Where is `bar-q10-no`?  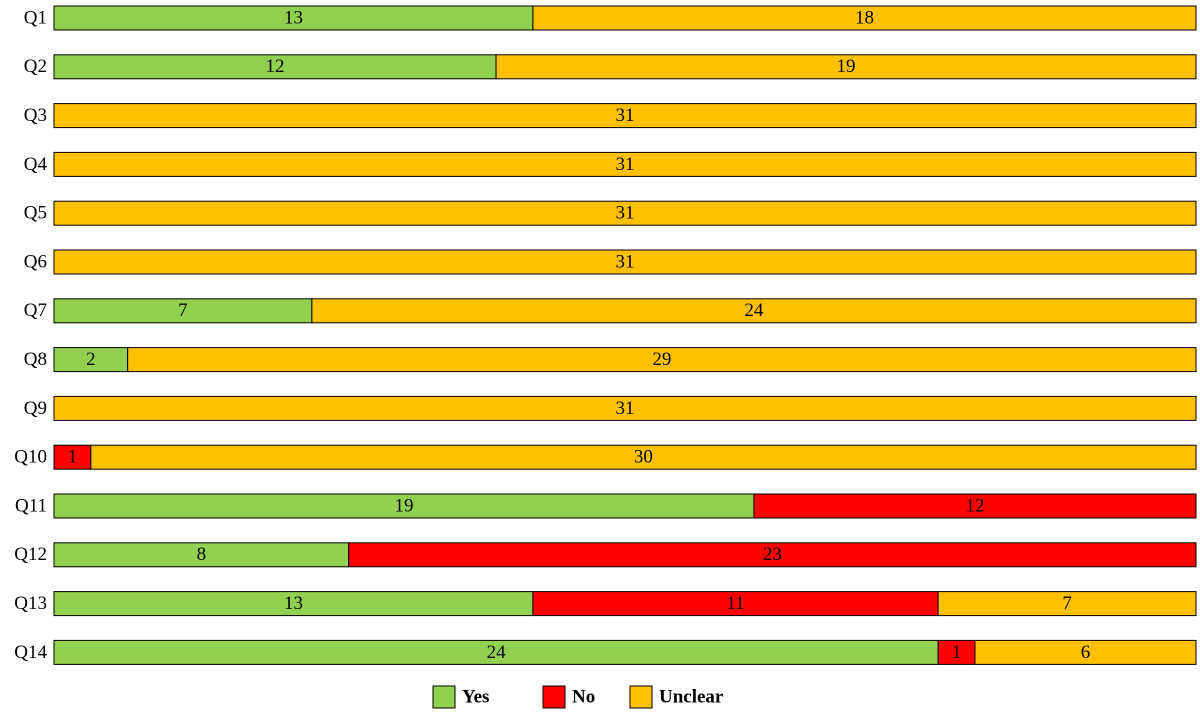 bar-q10-no is located at coordinates (72, 457).